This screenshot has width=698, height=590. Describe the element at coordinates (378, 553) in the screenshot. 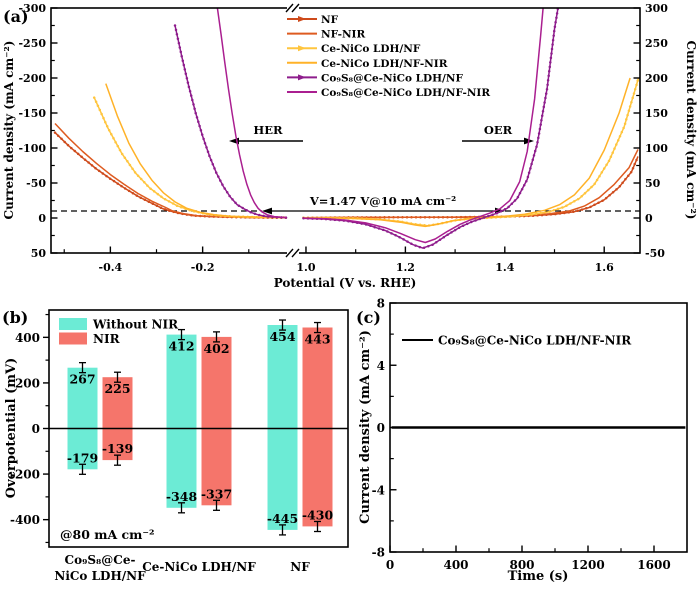

I see `c-ytick-label: -8` at that location.